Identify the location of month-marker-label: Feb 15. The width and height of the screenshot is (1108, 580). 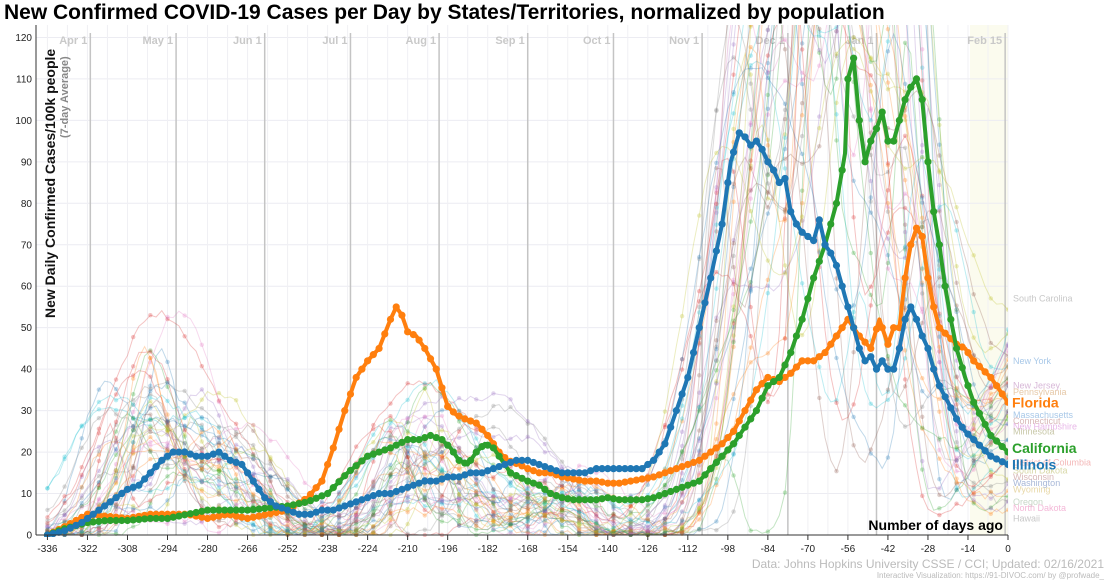
(984, 41).